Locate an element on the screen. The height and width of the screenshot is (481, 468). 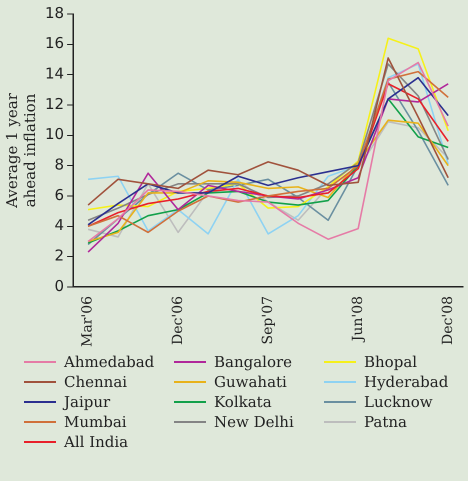
y-axis-title: Average 1 year ahead inflation is located at coordinates (20, 150).